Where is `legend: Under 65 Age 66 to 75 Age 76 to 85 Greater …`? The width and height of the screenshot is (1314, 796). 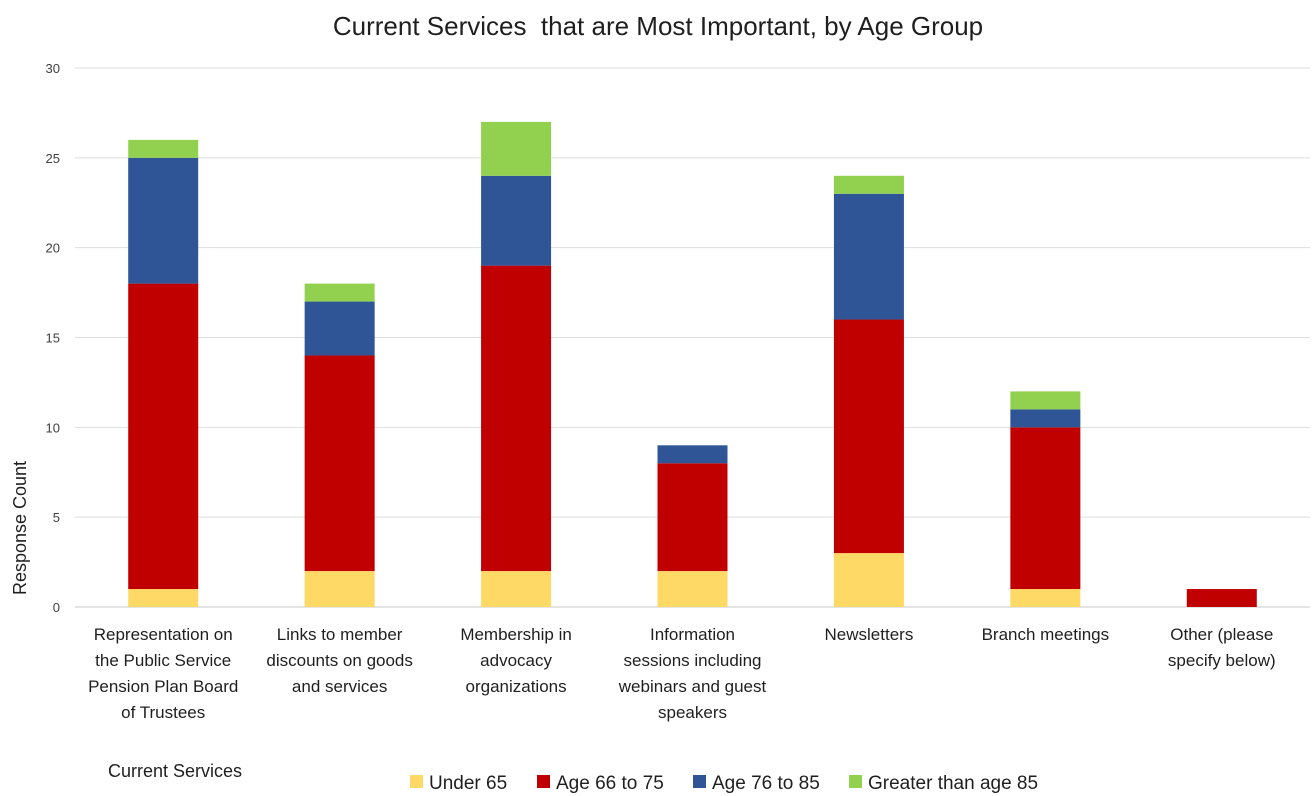 legend: Under 65 Age 66 to 75 Age 76 to 85 Greater … is located at coordinates (724, 783).